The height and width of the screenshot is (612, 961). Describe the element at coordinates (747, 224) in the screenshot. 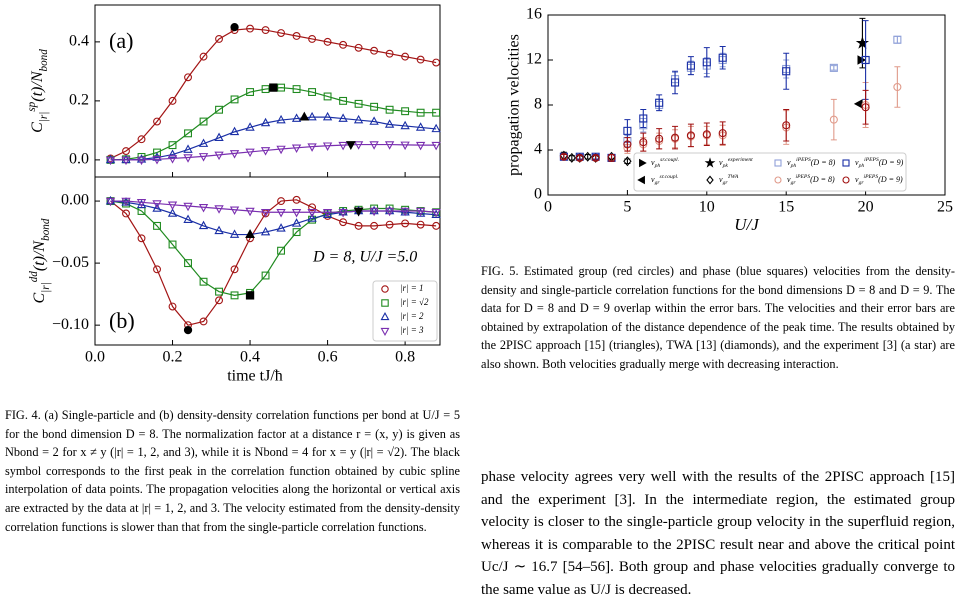

I see `x-axis-label: U/J` at that location.